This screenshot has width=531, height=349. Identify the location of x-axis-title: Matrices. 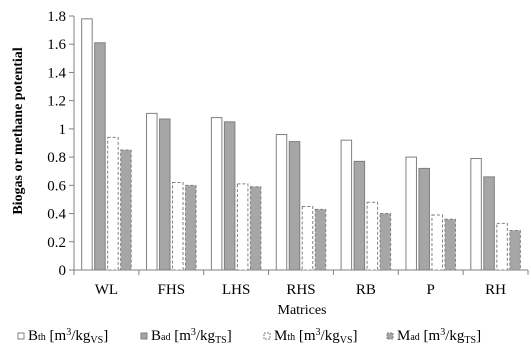
(302, 310).